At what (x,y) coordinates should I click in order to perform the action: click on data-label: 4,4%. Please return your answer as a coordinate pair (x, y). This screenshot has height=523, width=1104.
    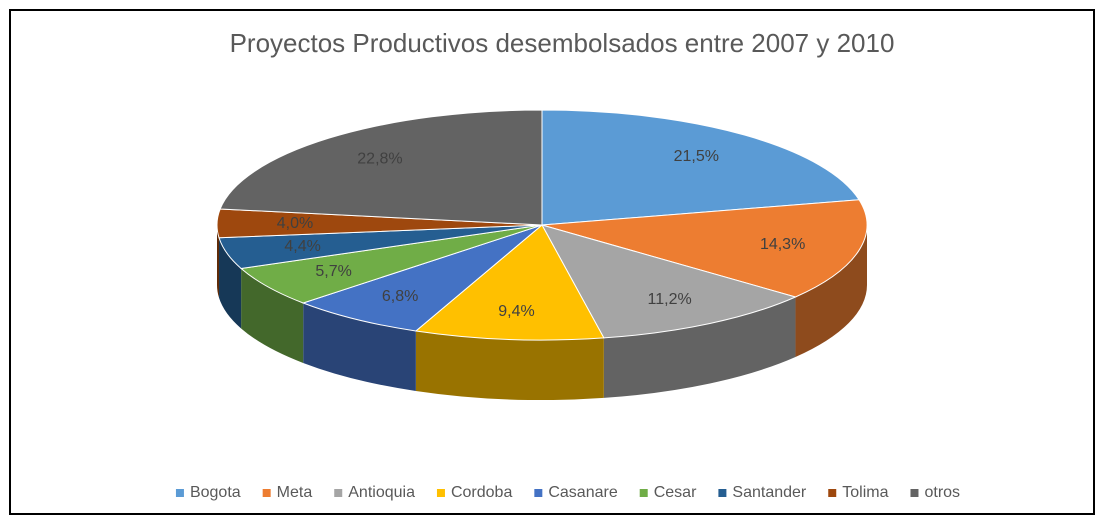
    Looking at the image, I should click on (302, 246).